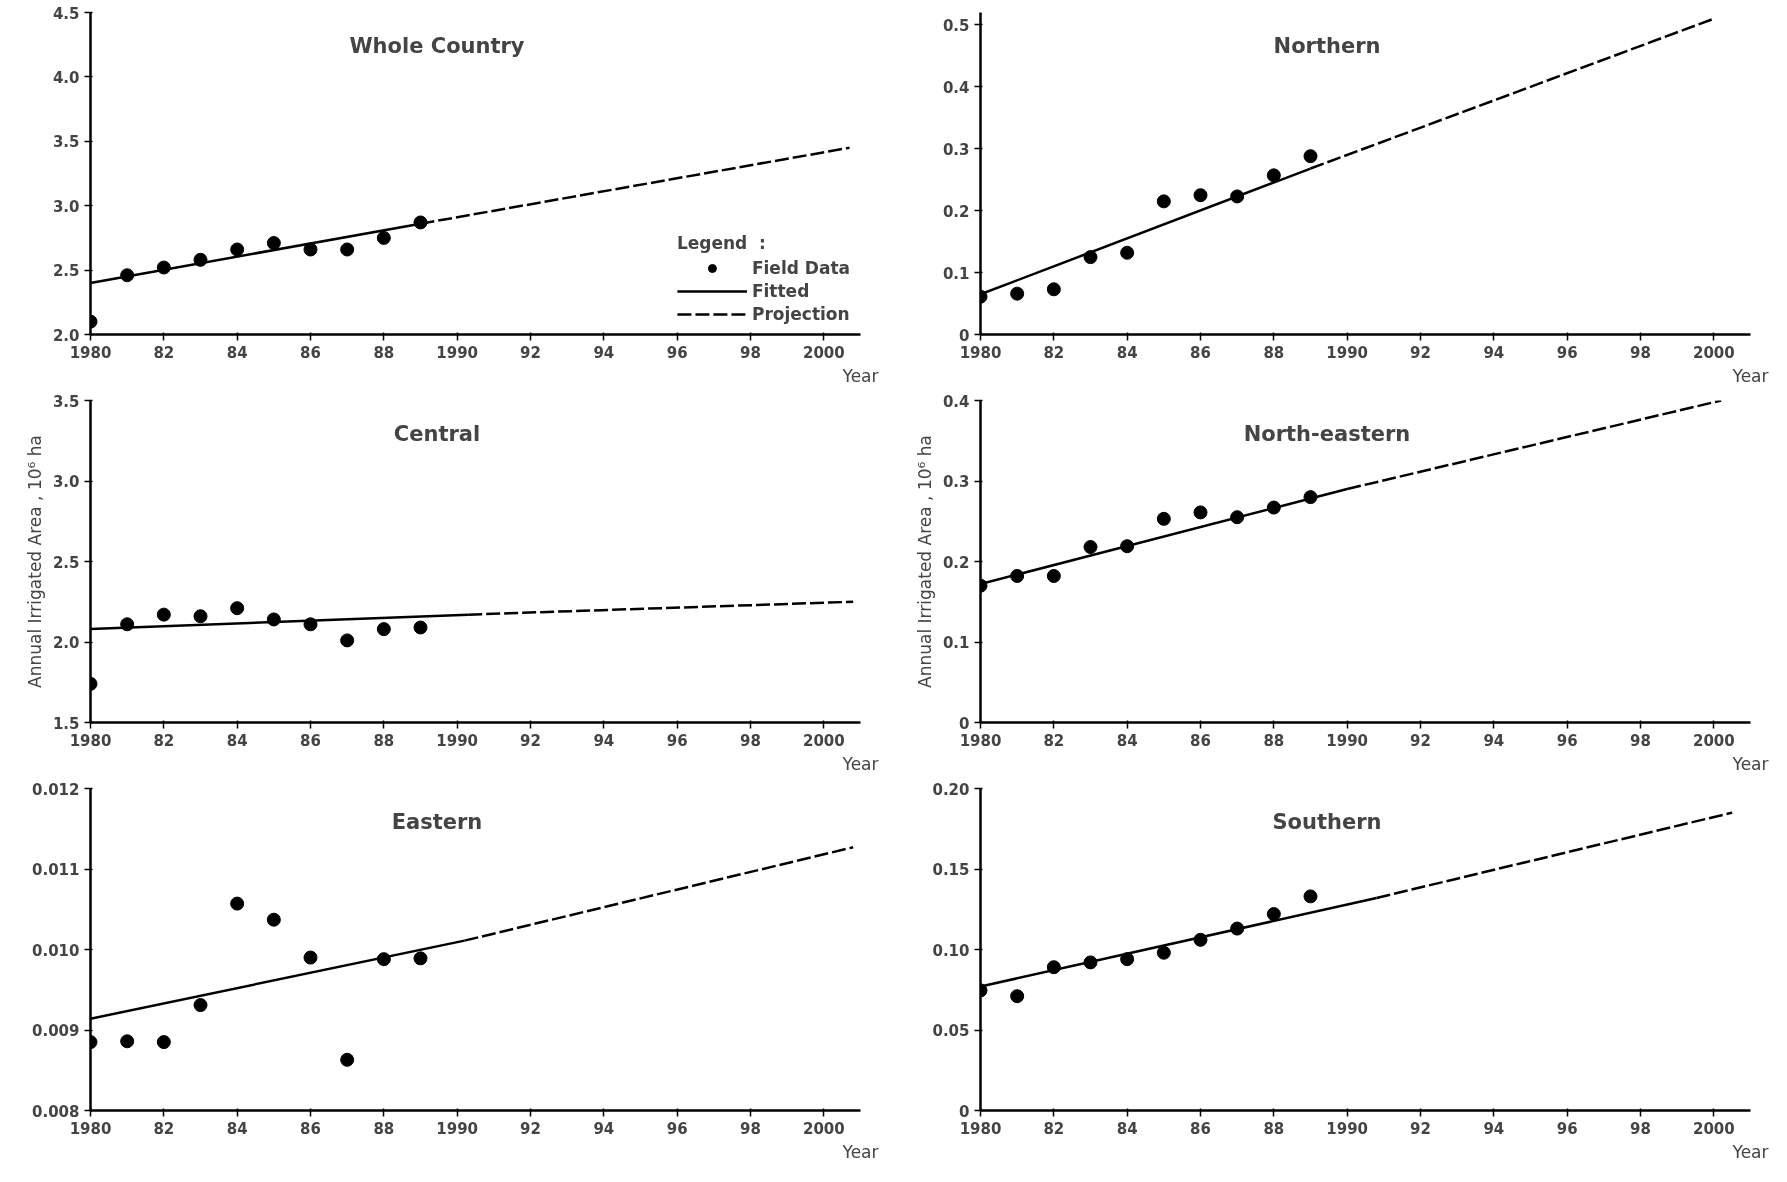 This screenshot has width=1787, height=1182. I want to click on text: North-eastern, so click(1327, 433).